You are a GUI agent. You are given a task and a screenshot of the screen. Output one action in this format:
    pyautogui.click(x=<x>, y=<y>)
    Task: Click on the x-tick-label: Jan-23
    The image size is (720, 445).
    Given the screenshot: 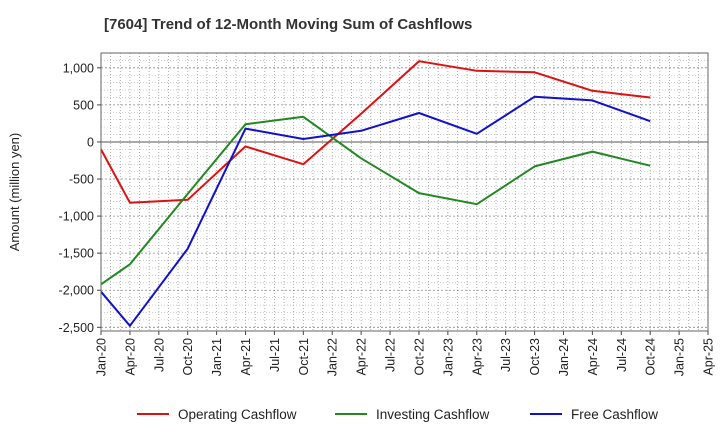 What is the action you would take?
    pyautogui.click(x=448, y=357)
    